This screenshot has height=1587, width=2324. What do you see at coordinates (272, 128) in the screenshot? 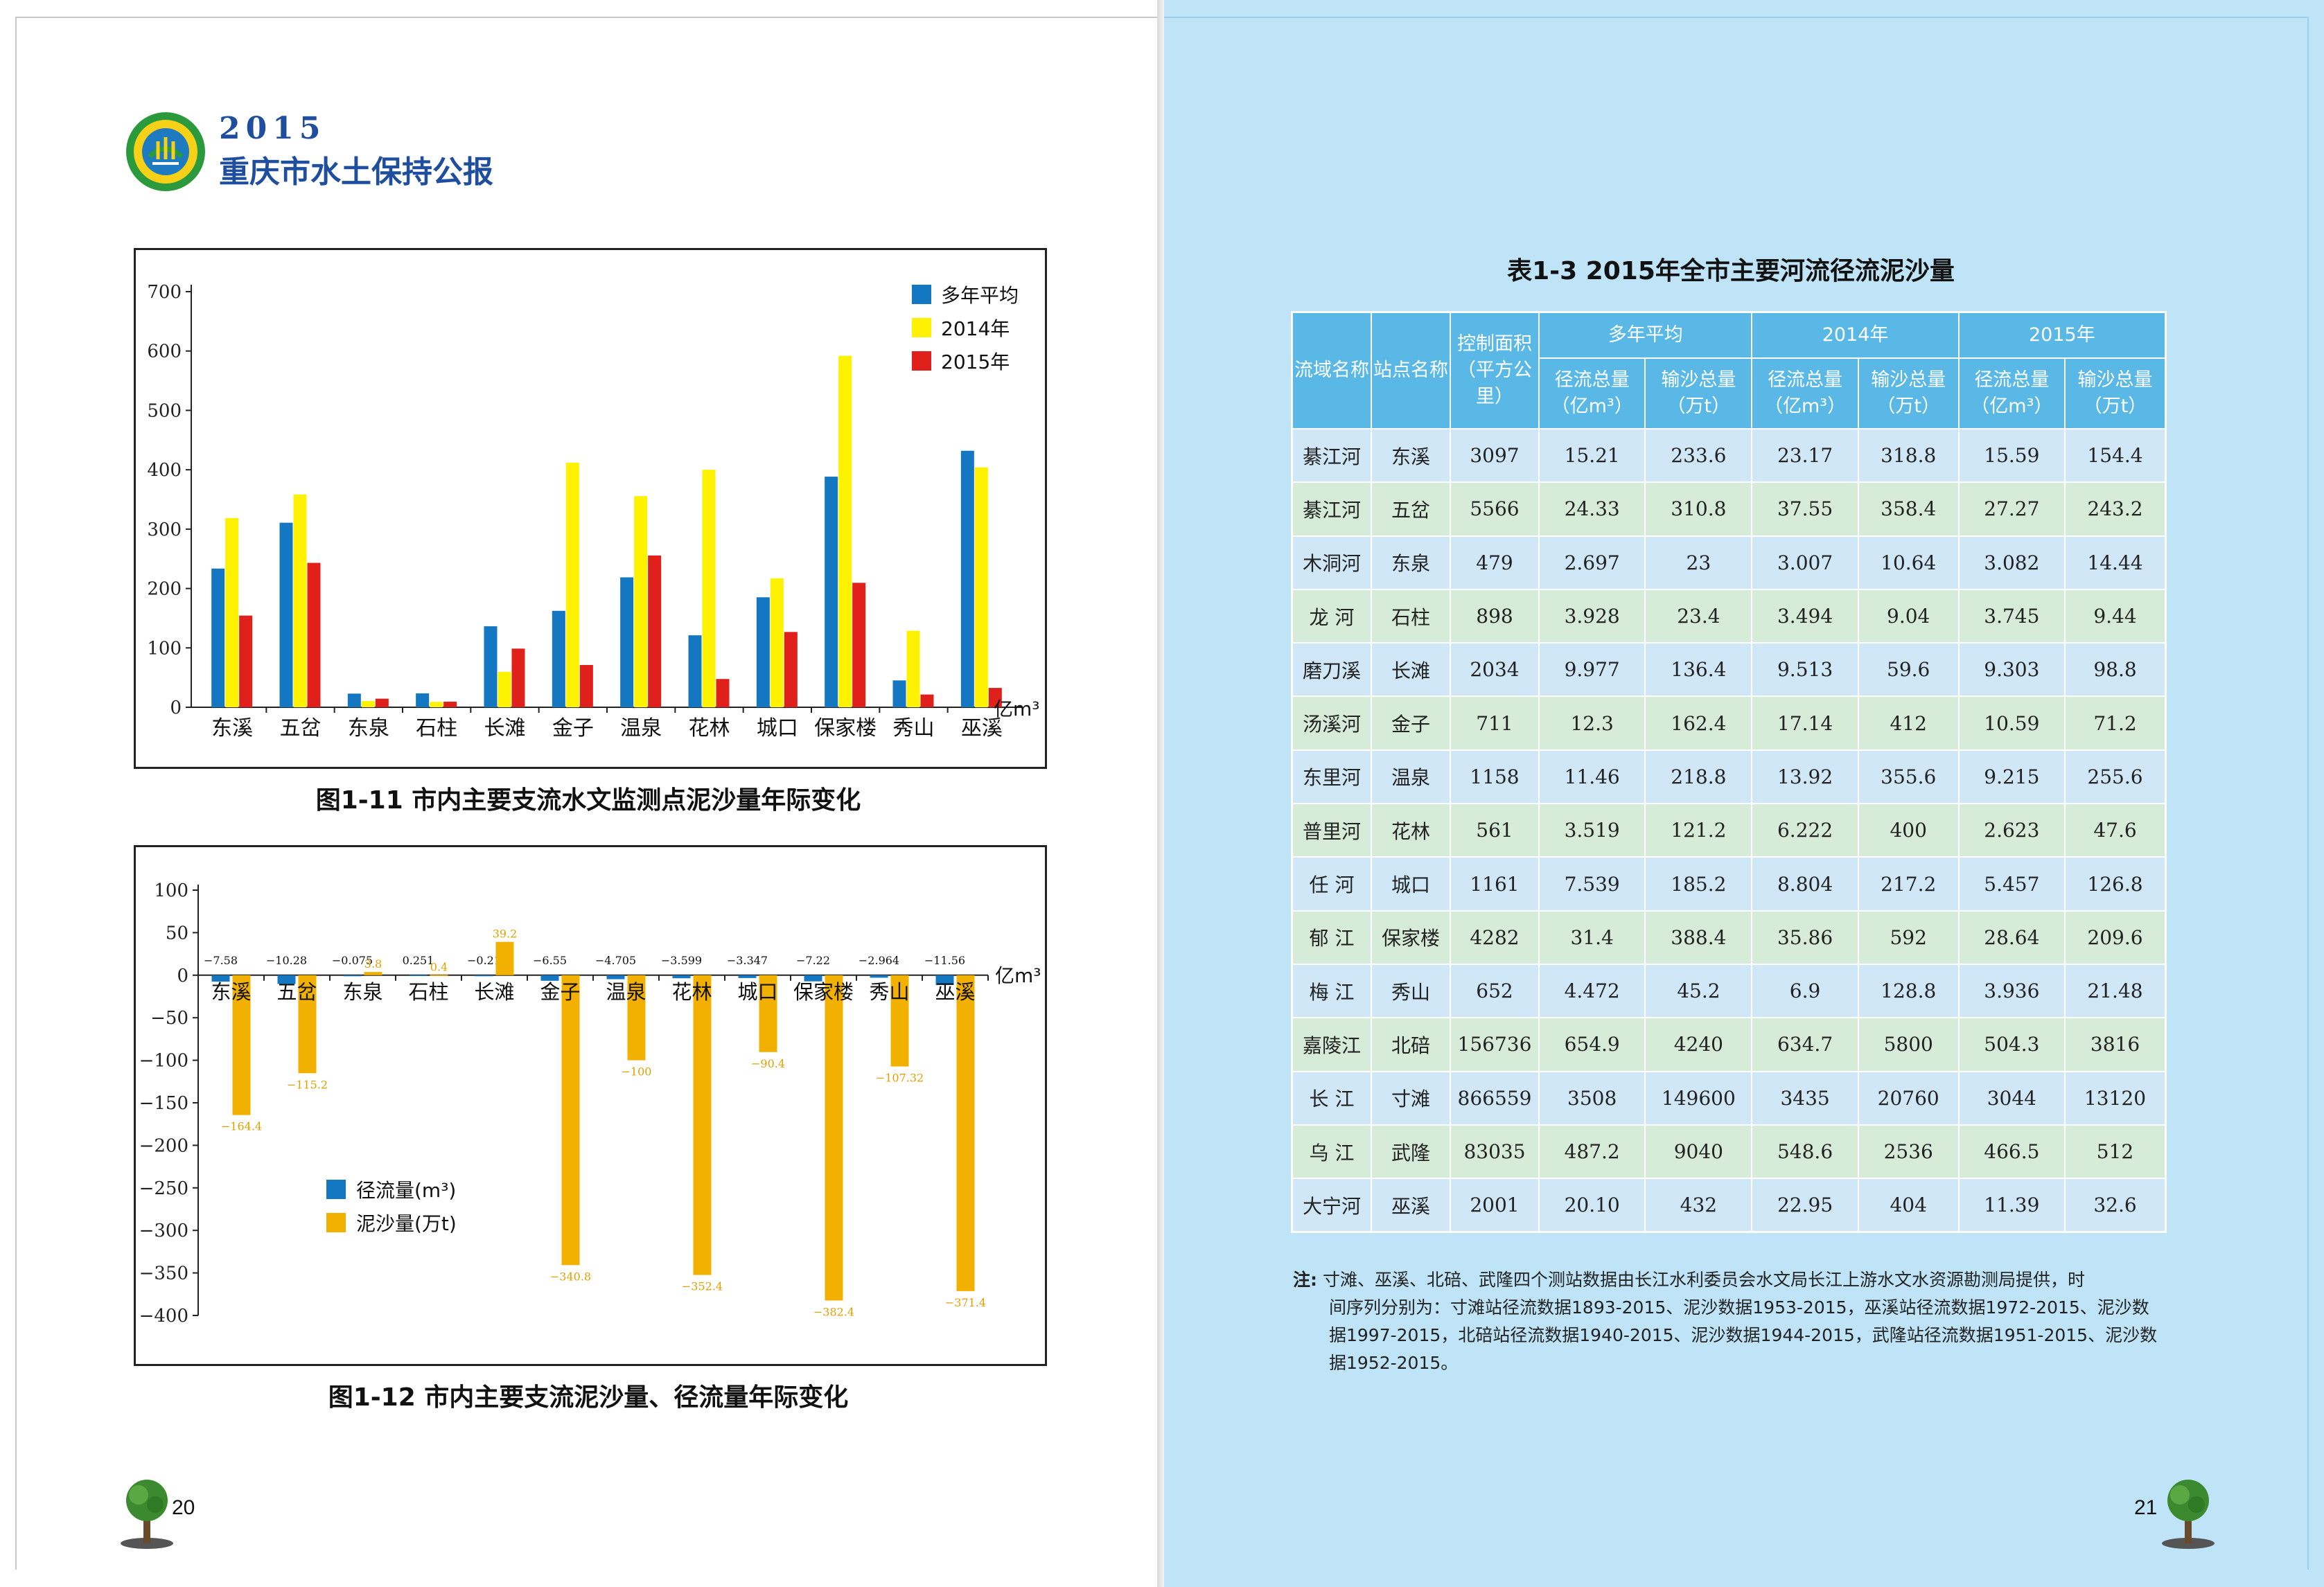
I see `report-year: 2015` at bounding box center [272, 128].